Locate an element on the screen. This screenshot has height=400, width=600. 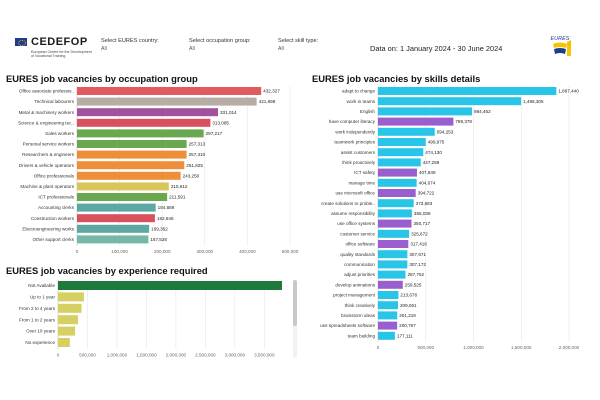
bar-value-label: 373,683 is located at coordinates (424, 203).